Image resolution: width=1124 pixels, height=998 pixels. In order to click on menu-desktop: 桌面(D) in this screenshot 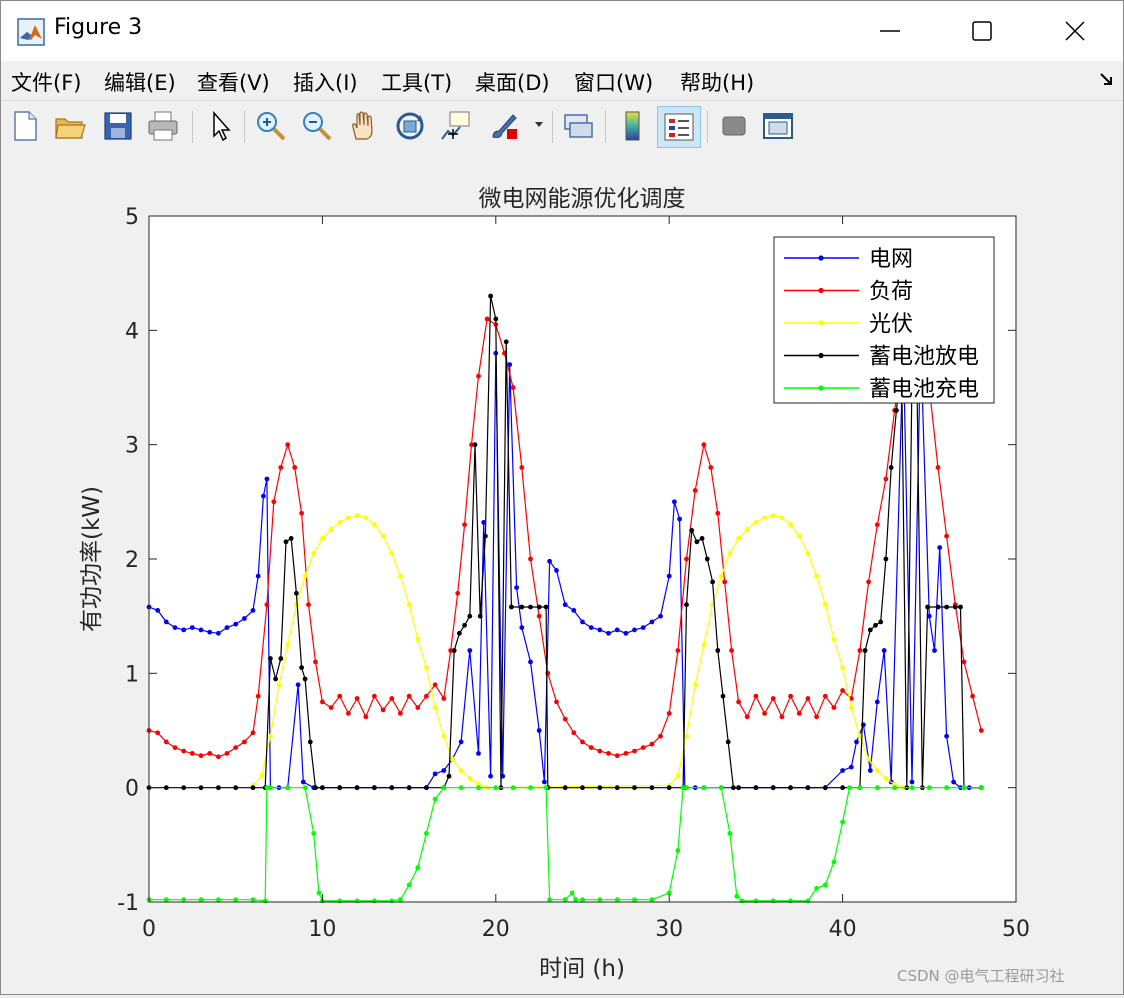, I will do `click(512, 83)`.